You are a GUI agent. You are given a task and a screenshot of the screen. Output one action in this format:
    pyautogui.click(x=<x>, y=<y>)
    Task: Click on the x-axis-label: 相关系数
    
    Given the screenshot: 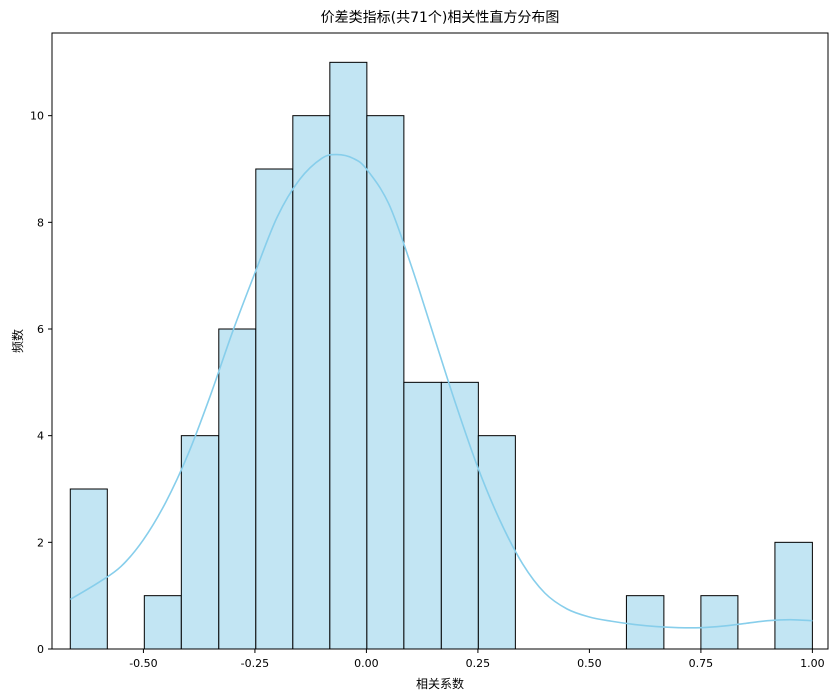 What is the action you would take?
    pyautogui.click(x=440, y=683)
    